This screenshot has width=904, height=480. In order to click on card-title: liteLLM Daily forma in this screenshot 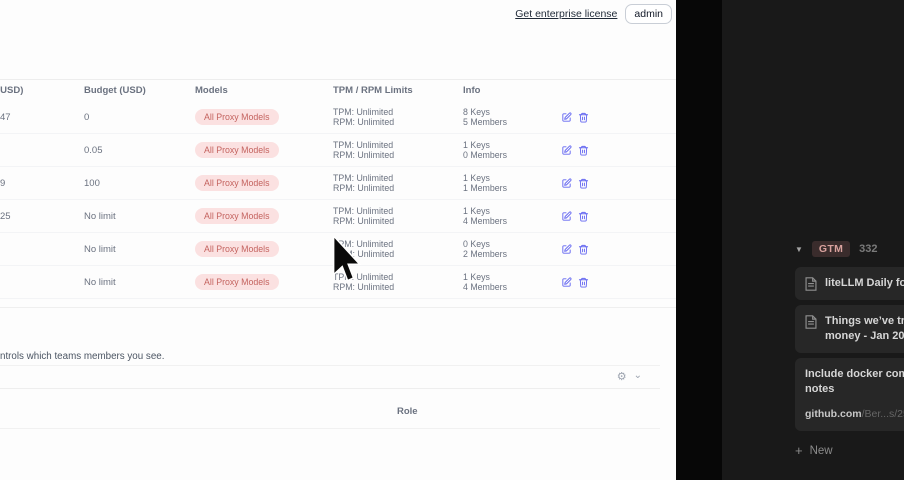, I will do `click(864, 283)`.